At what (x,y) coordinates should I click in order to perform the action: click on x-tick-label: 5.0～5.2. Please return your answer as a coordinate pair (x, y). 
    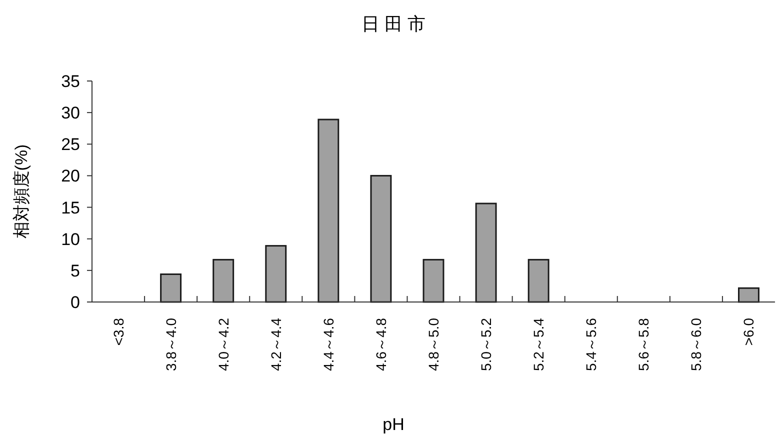
    Looking at the image, I should click on (486, 344).